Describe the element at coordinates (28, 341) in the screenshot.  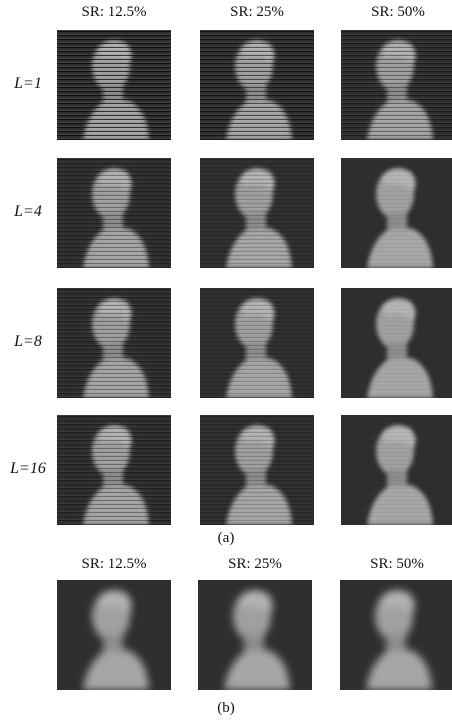
I see `row-label: L=8` at that location.